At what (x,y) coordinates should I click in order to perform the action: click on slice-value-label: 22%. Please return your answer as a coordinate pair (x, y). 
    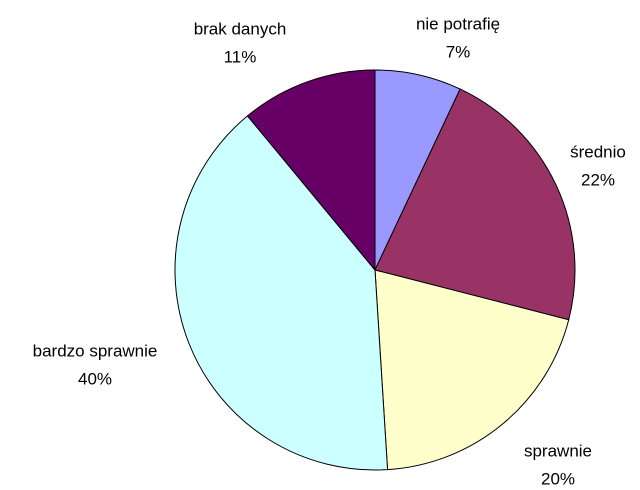
    Looking at the image, I should click on (598, 179).